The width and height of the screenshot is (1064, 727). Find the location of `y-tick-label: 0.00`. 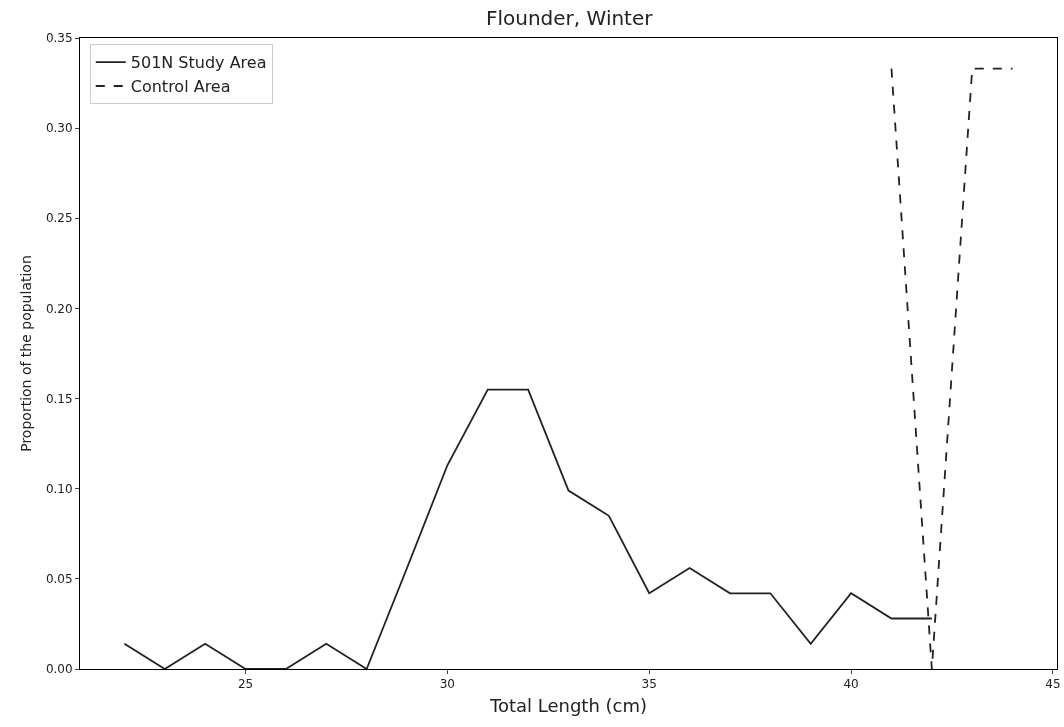

y-tick-label: 0.00 is located at coordinates (59, 669).